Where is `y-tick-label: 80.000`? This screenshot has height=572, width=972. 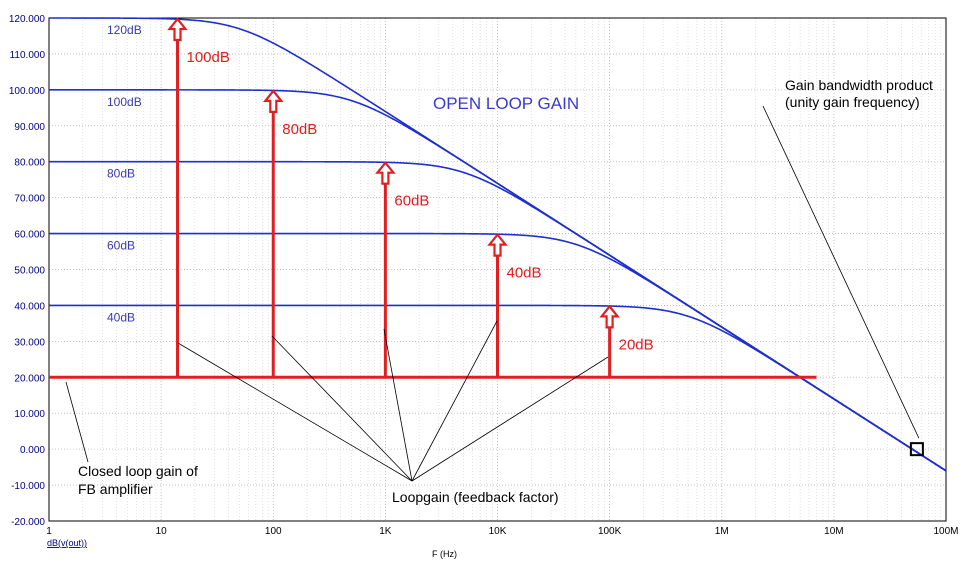
y-tick-label: 80.000 is located at coordinates (29, 163).